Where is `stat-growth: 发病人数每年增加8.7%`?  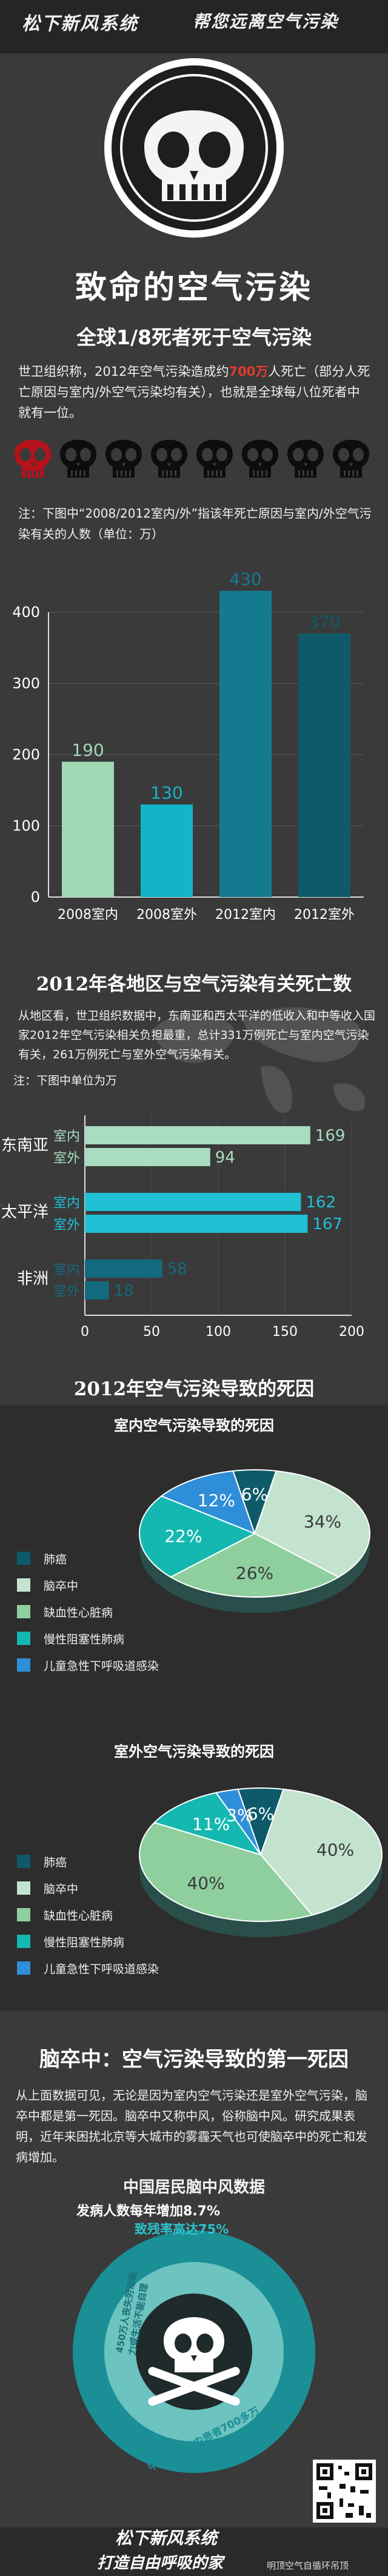 stat-growth: 发病人数每年增加8.7% is located at coordinates (148, 2211).